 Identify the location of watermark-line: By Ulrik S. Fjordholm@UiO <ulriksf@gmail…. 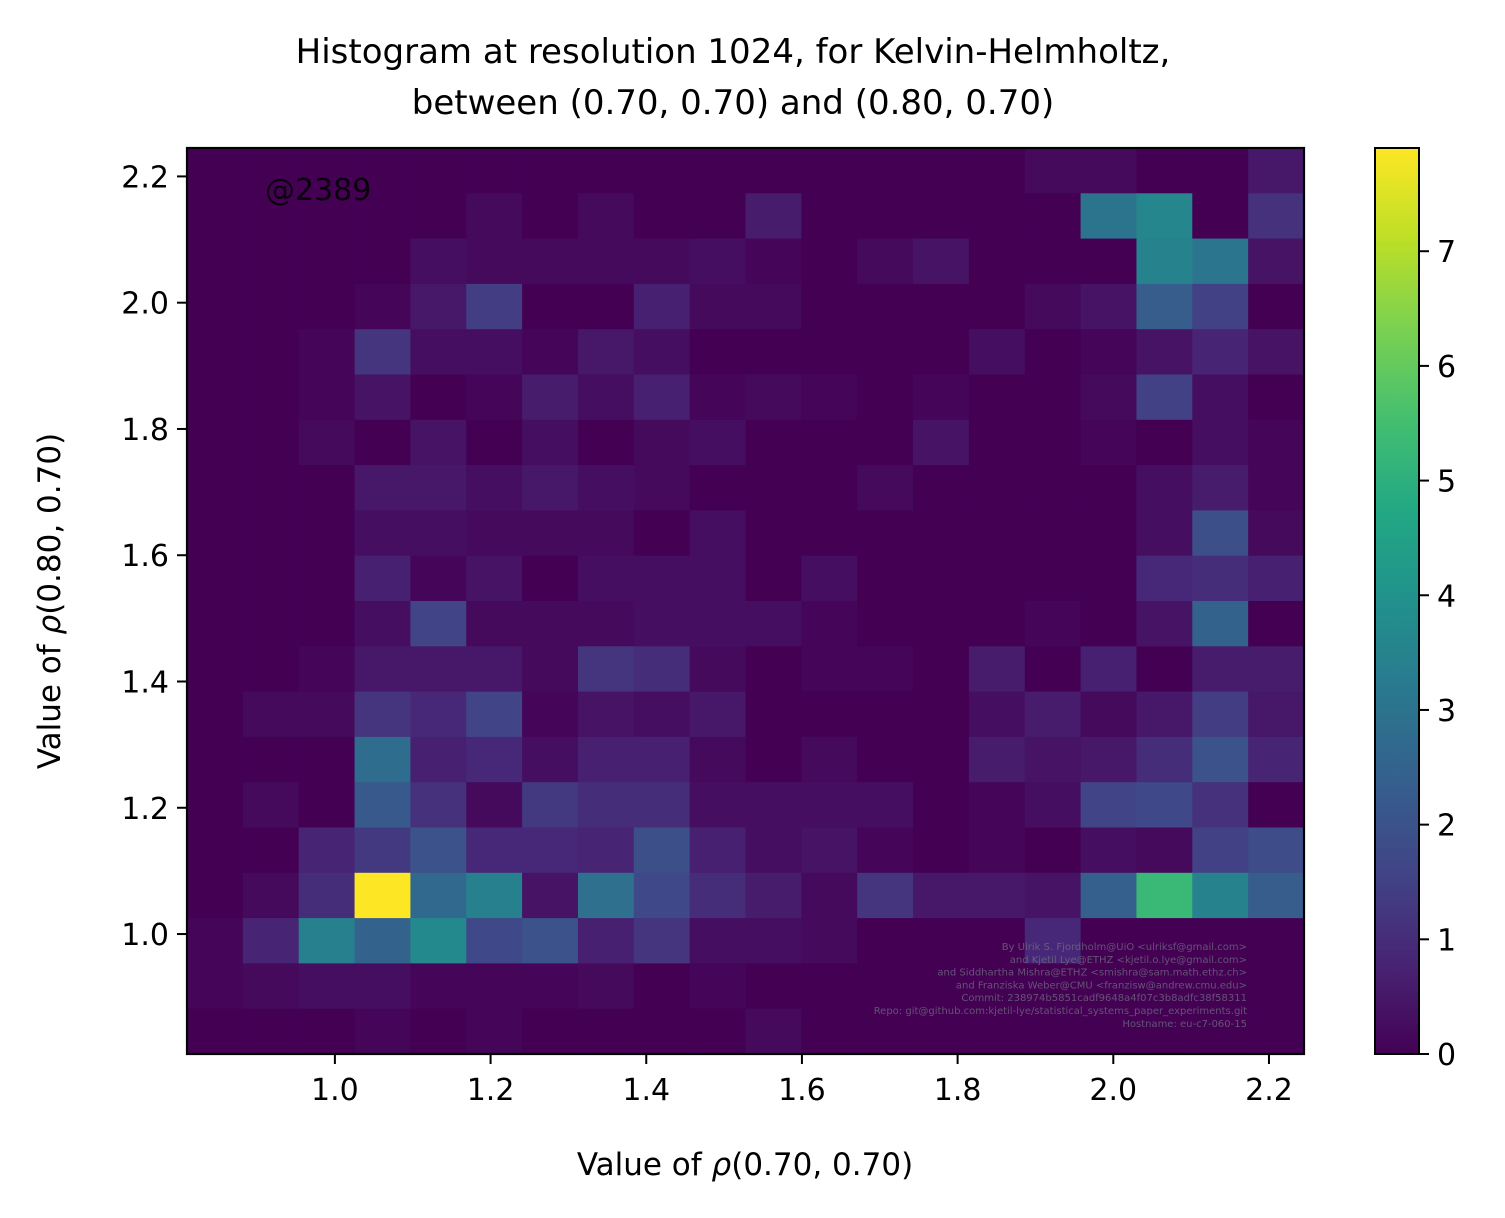
(1124, 947).